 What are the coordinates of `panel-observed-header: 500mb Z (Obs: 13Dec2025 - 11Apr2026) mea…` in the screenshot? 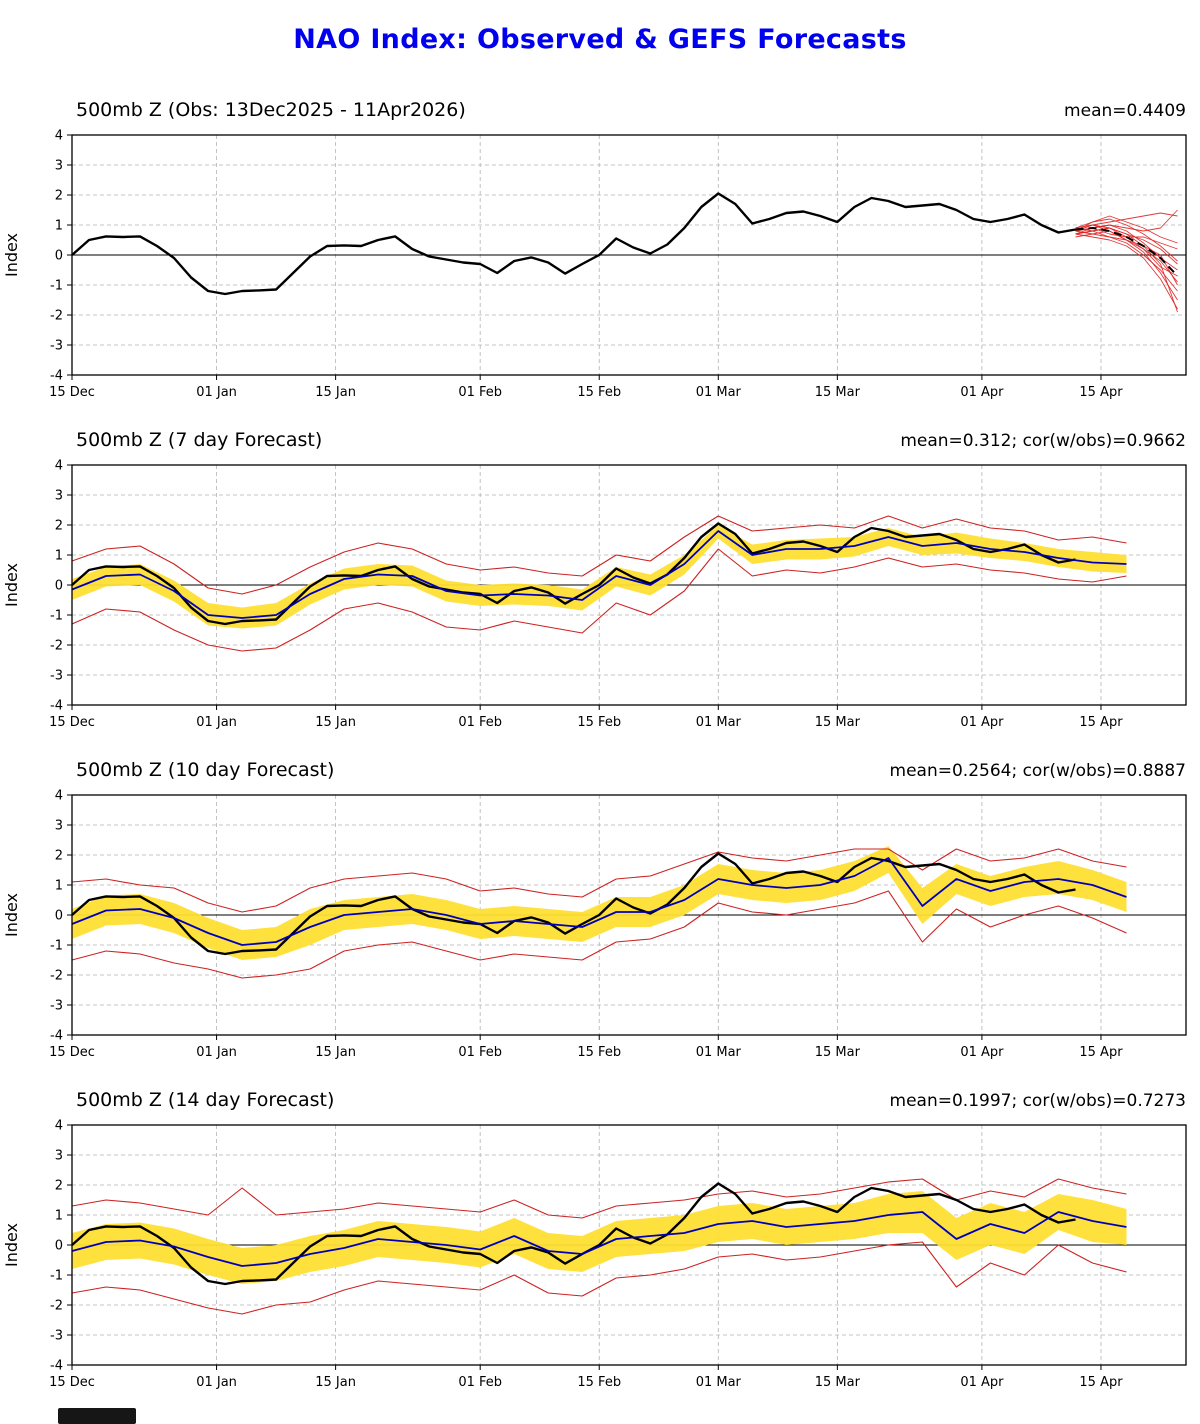 It's located at (600, 114).